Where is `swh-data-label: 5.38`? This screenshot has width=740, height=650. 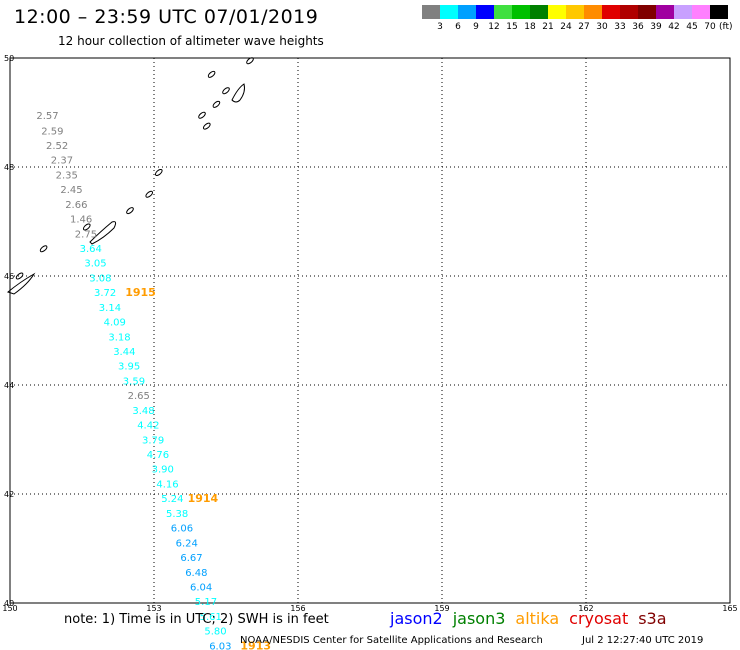
swh-data-label: 5.38 is located at coordinates (177, 514).